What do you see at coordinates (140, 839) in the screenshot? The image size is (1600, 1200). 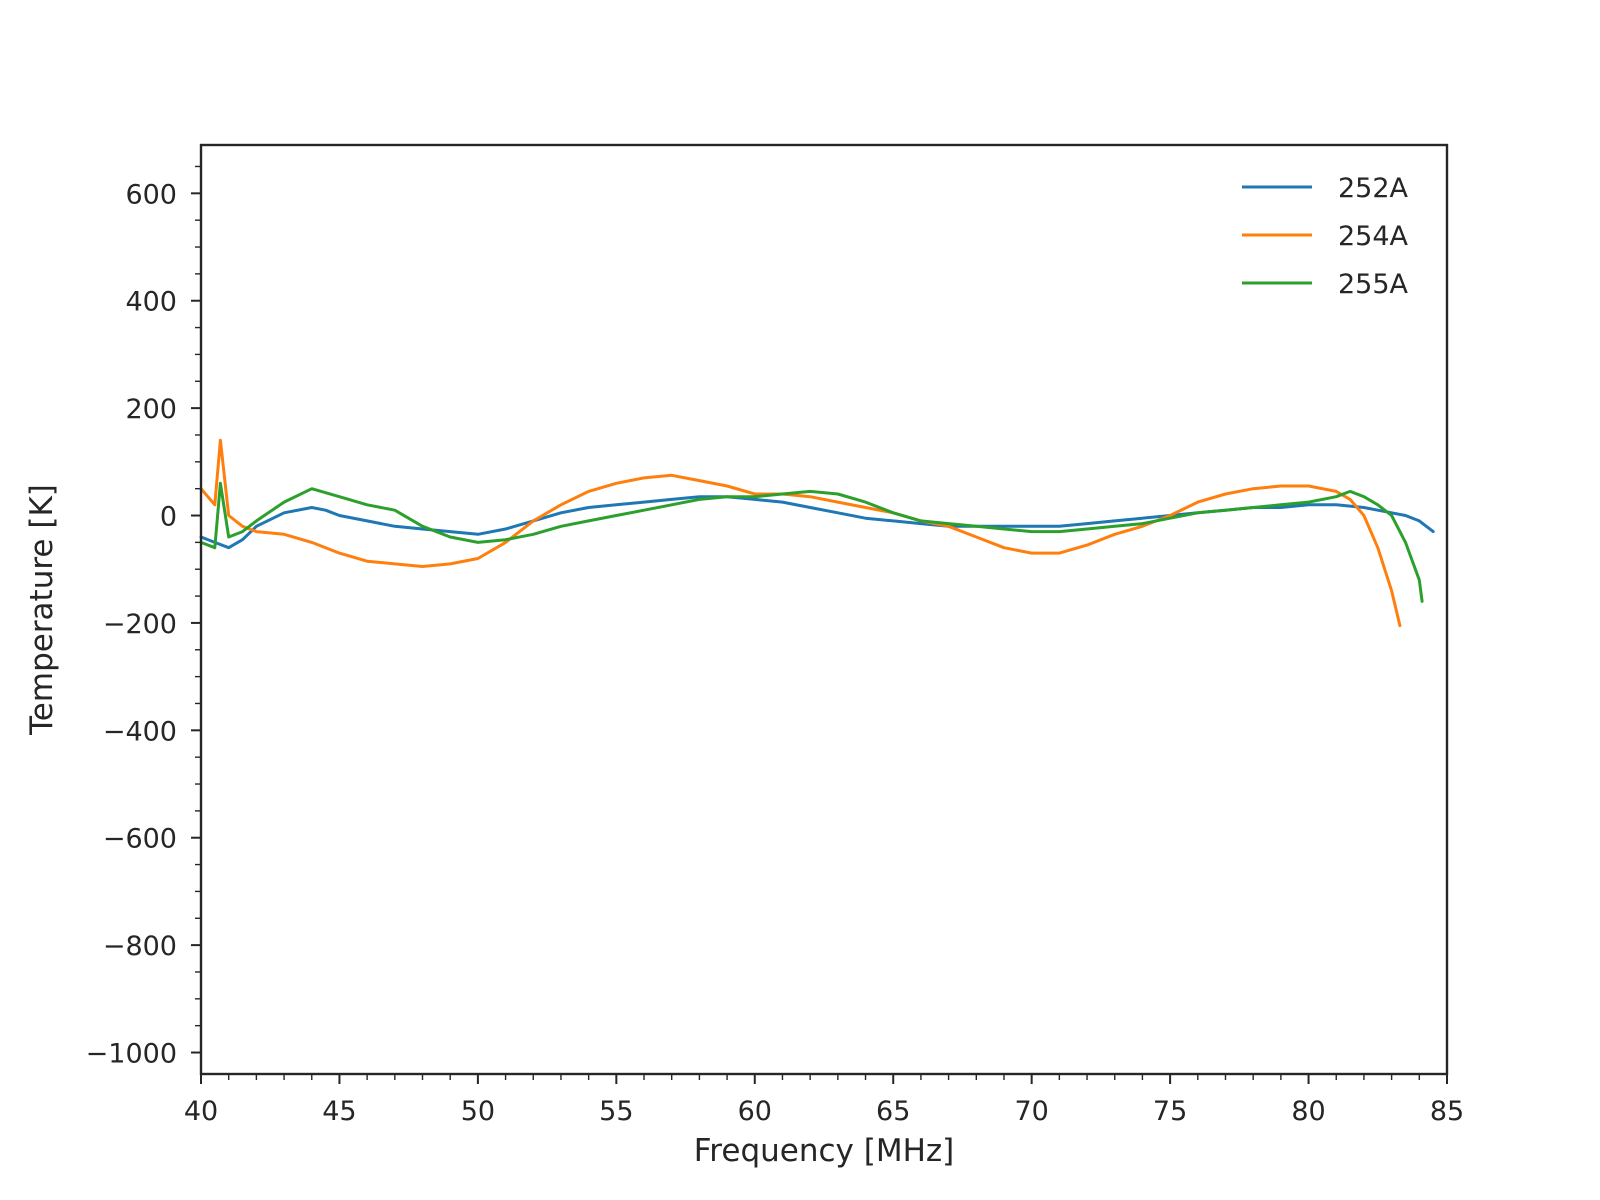 I see `y-tick-label: −600` at bounding box center [140, 839].